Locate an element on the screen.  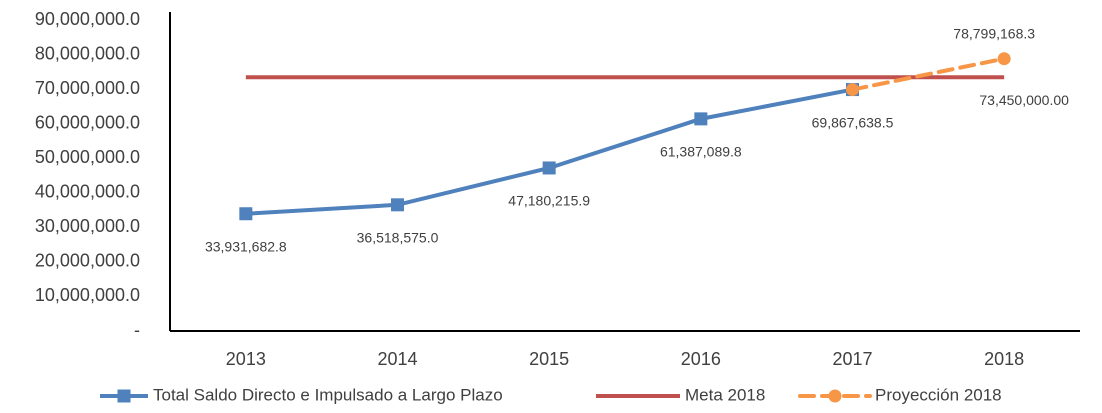
x-tick-label: 2014 is located at coordinates (397, 359).